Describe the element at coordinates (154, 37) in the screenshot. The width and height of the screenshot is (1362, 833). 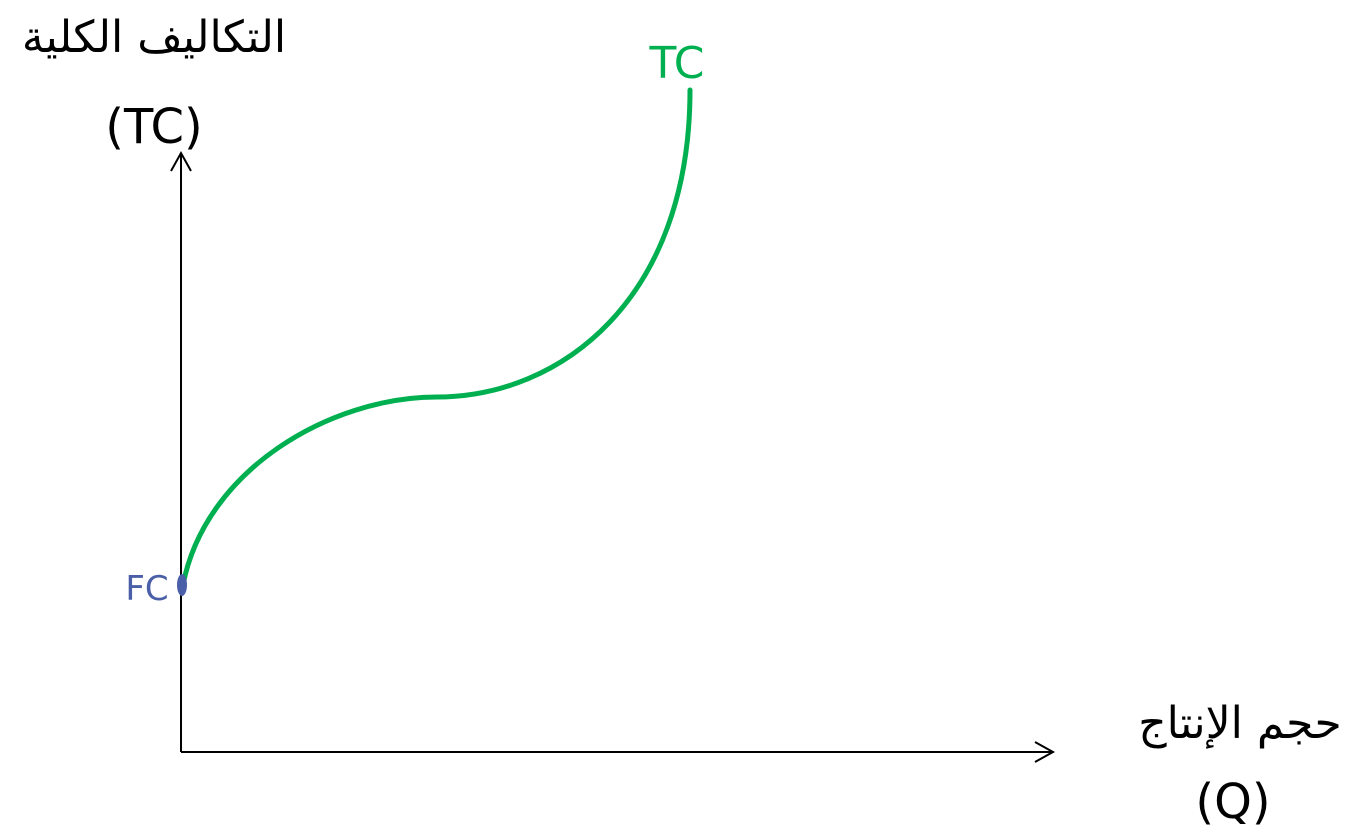
I see `y-axis-label: التكاليف الكلية` at that location.